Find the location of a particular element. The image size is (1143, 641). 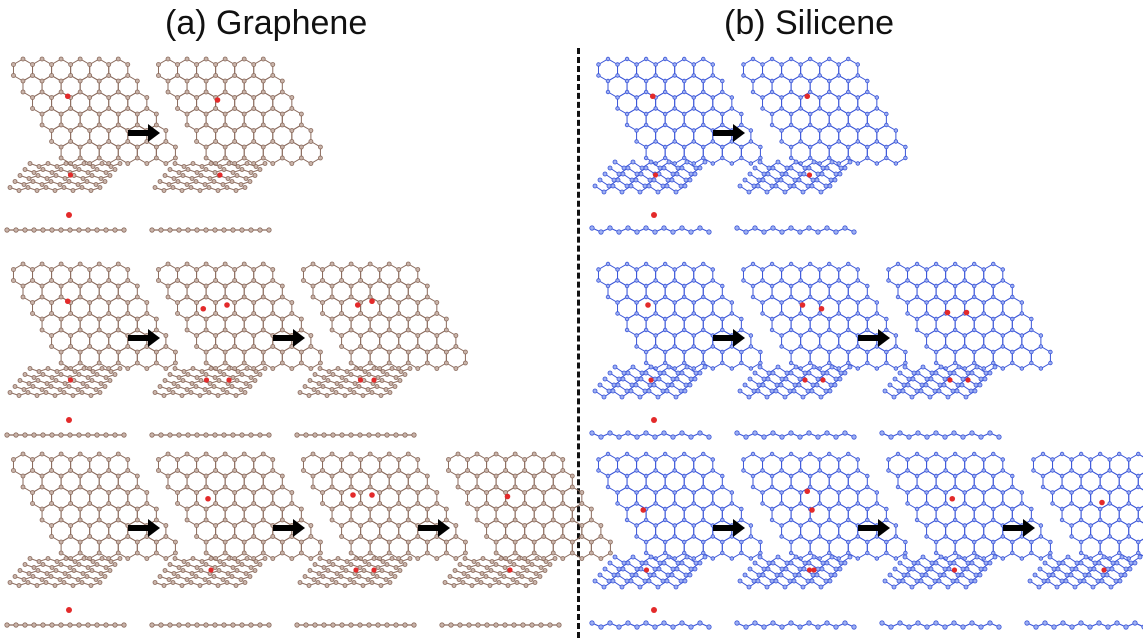

structure-b-row3-state3 is located at coordinates (966, 540).